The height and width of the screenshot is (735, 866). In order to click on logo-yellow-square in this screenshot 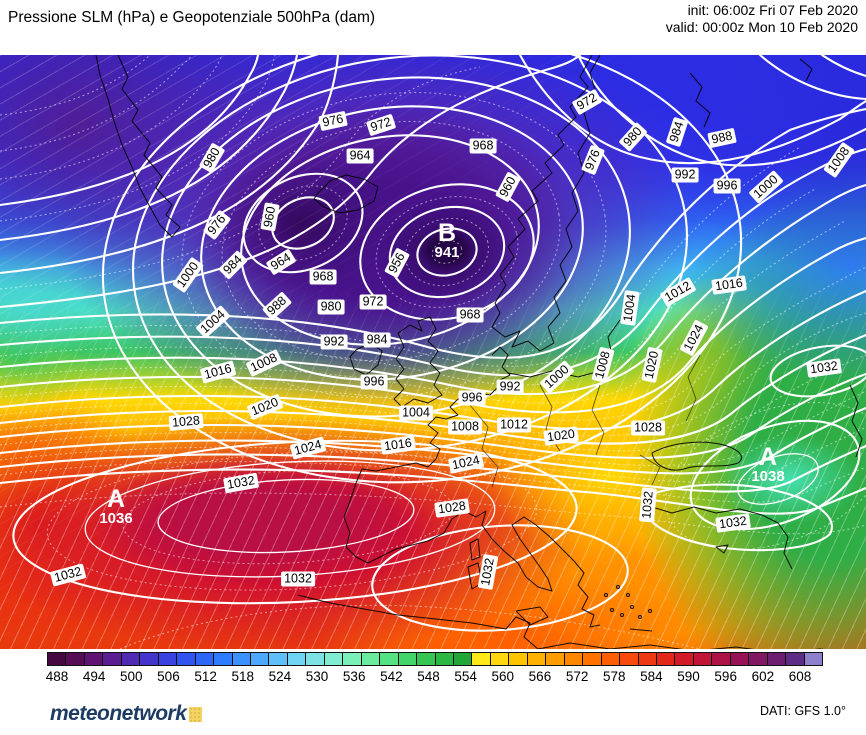, I will do `click(196, 714)`.